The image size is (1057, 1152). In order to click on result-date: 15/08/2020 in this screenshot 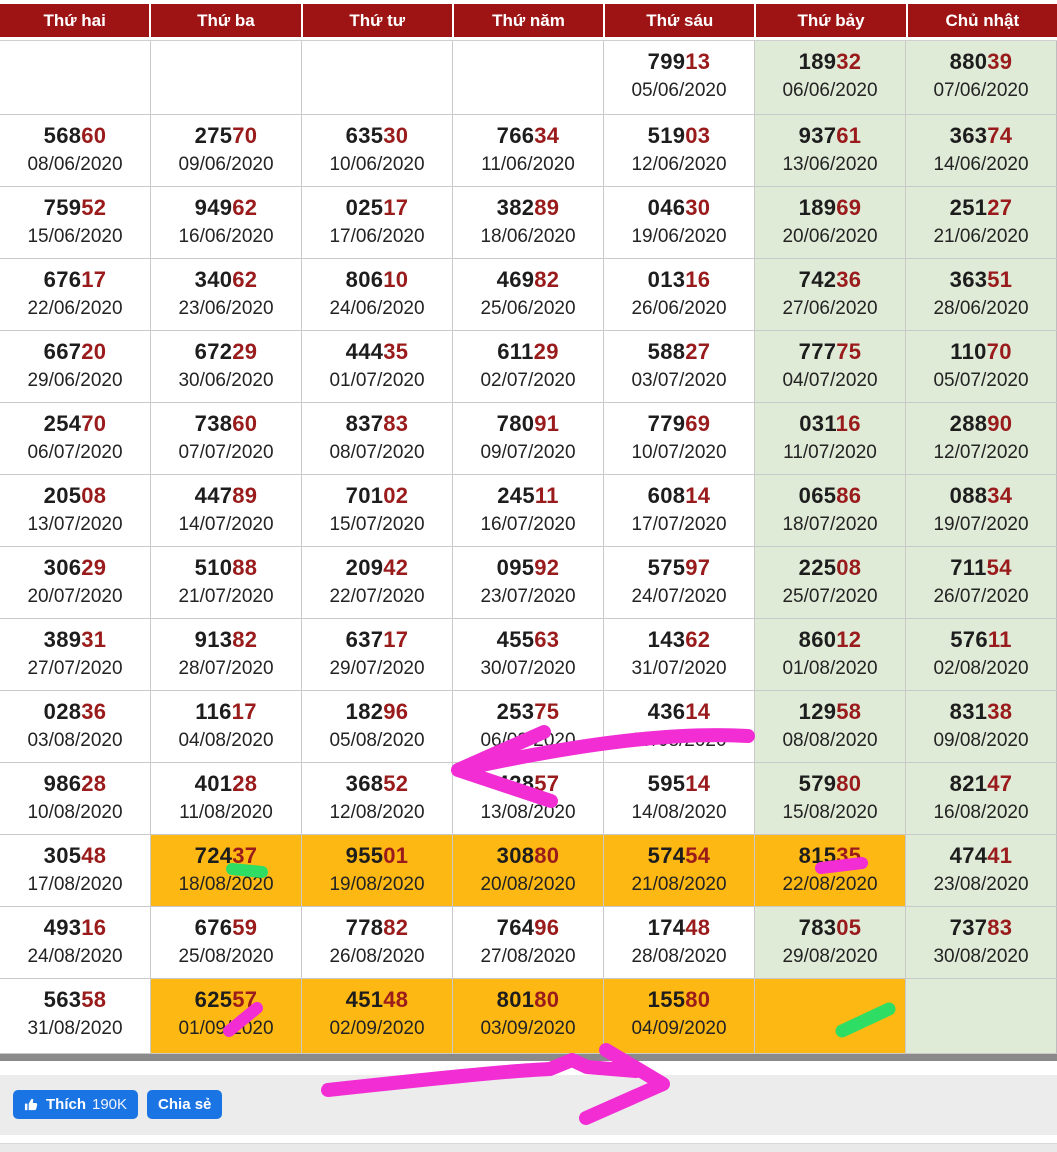, I will do `click(830, 812)`.